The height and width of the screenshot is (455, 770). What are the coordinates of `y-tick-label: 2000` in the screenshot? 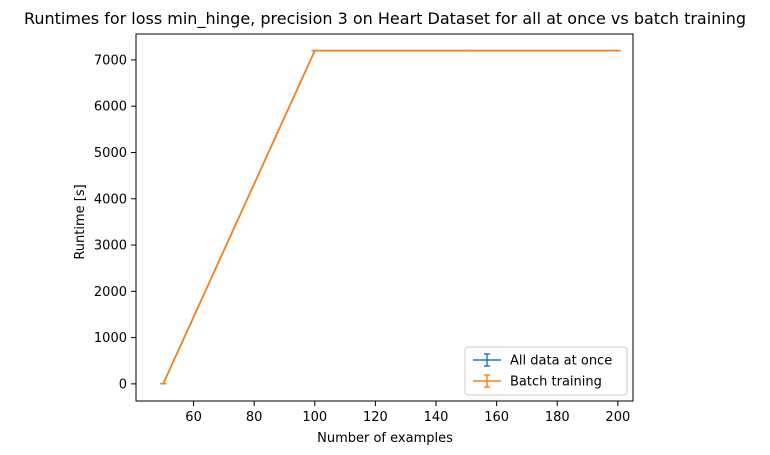 It's located at (110, 292).